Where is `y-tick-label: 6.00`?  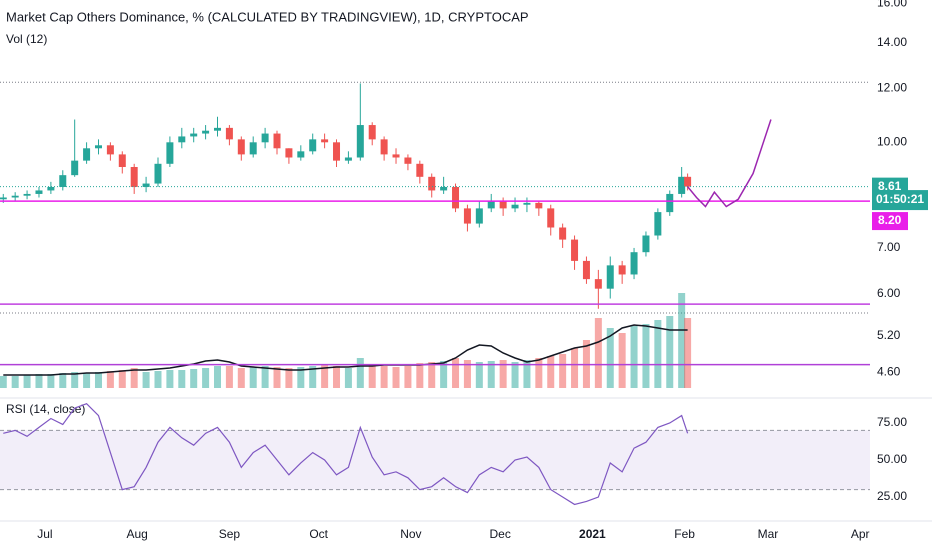
y-tick-label: 6.00 is located at coordinates (889, 293).